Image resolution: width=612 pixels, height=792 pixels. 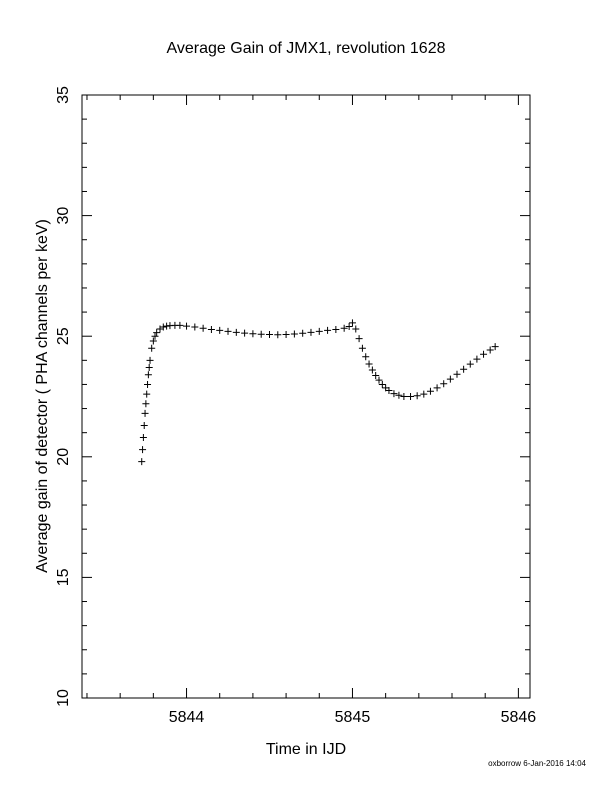 I want to click on data-points, so click(x=318, y=392).